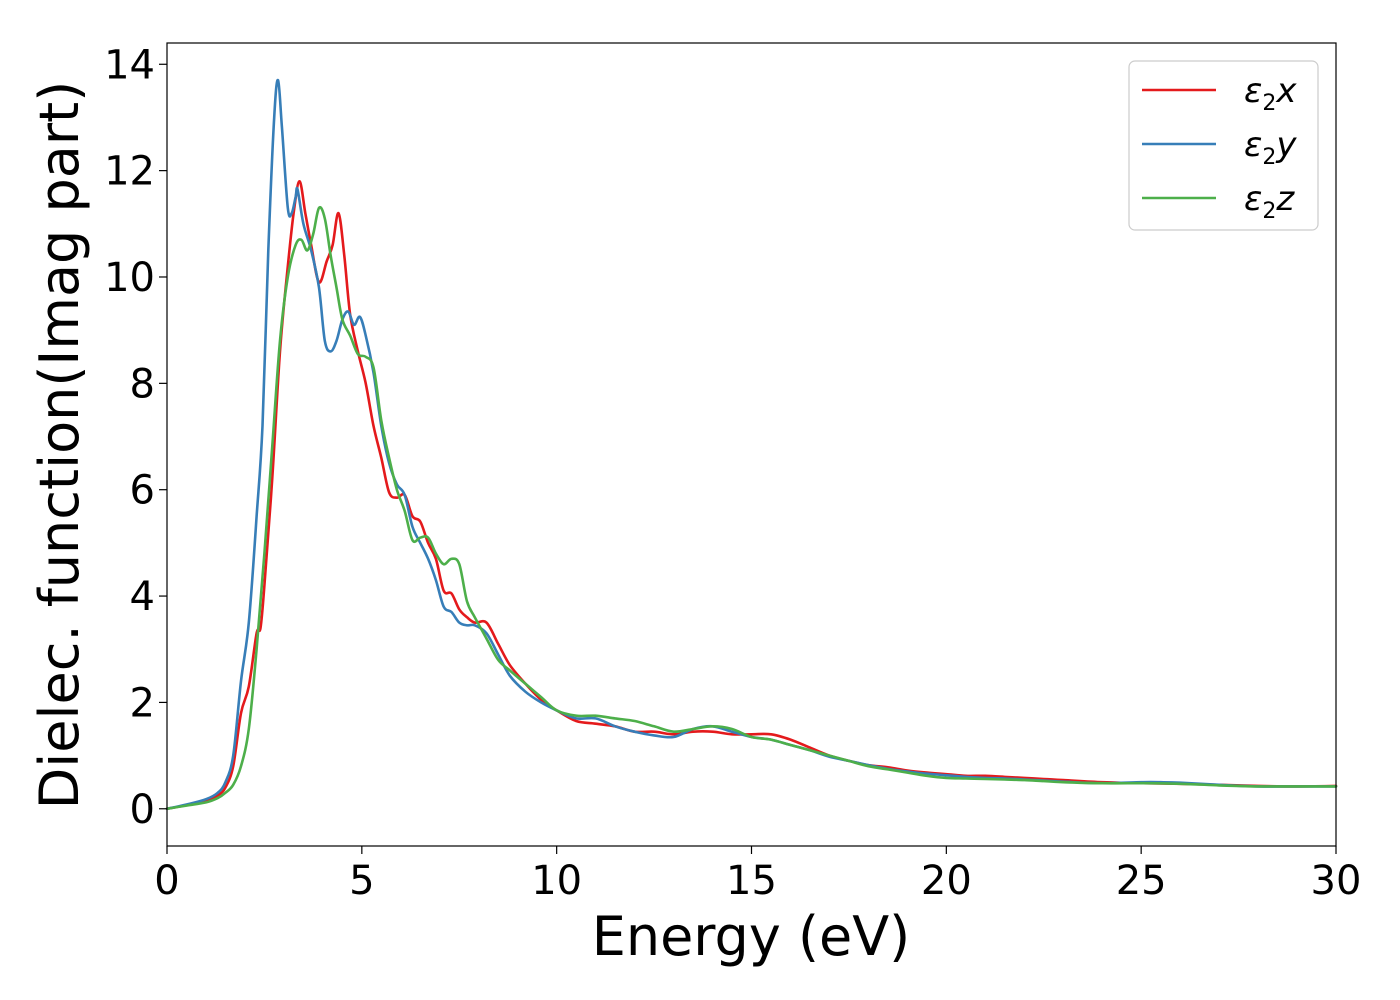  I want to click on y-axis-title: Dielec. function(Imag part), so click(59, 445).